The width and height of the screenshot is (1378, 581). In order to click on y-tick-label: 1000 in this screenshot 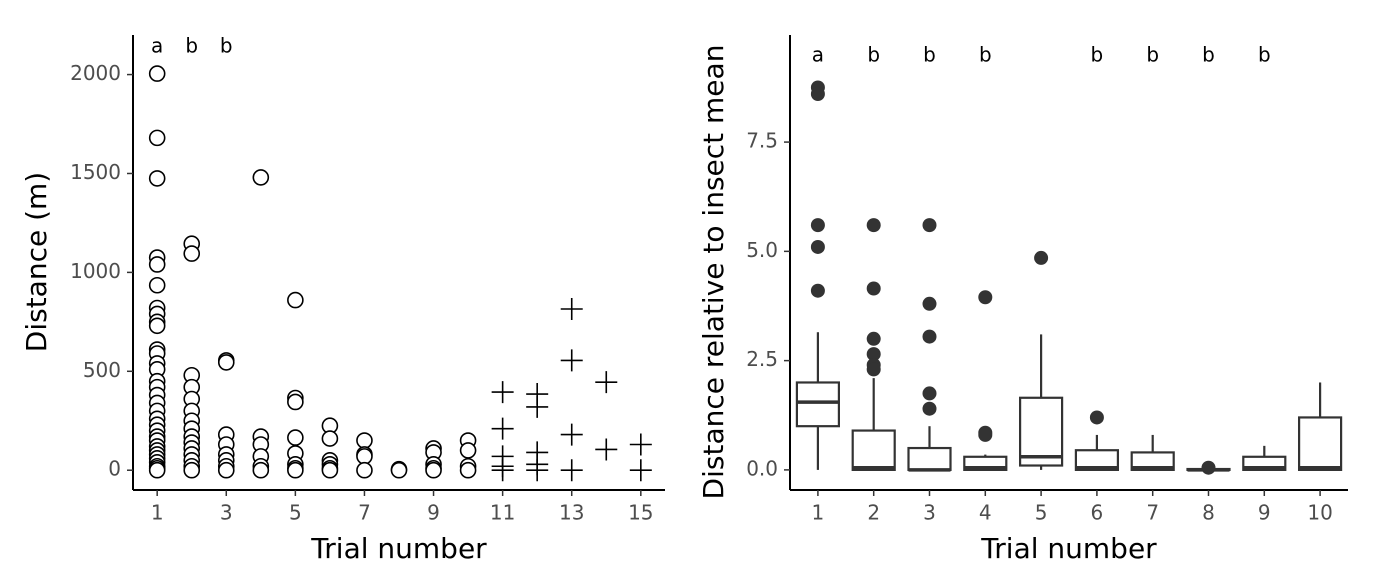, I will do `click(95, 271)`.